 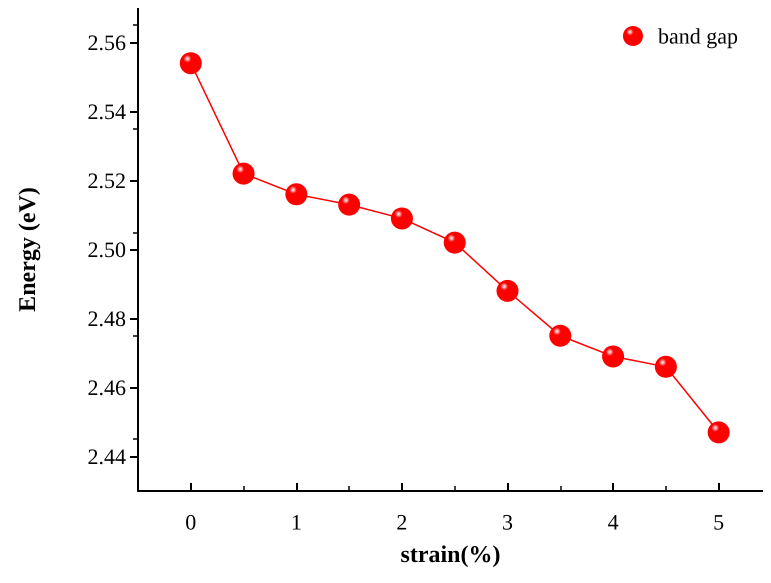 What do you see at coordinates (402, 522) in the screenshot?
I see `x-tick-label: 2` at bounding box center [402, 522].